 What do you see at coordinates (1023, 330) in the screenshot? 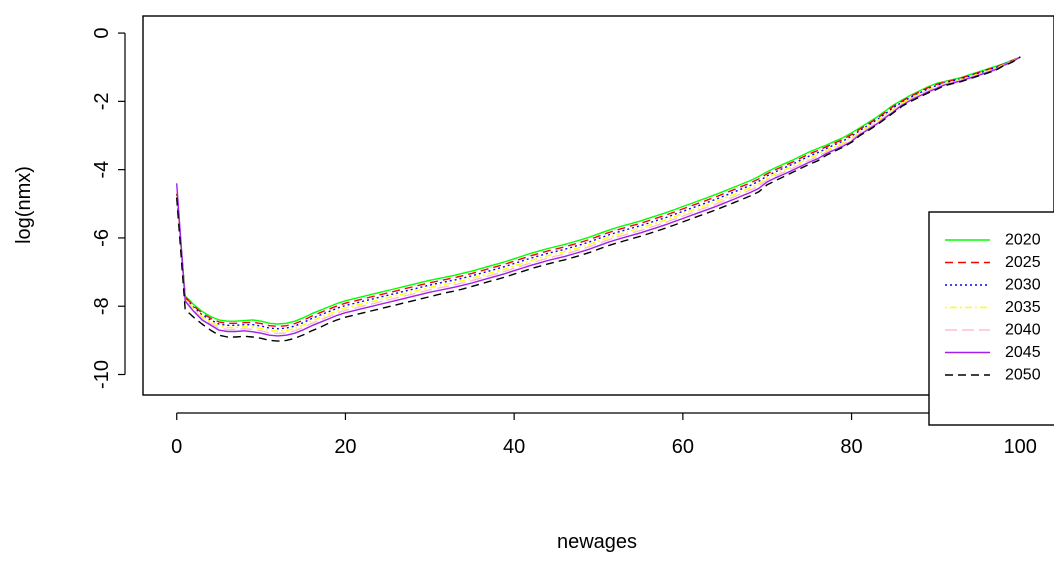
I see `legend-label-2040: 2040` at bounding box center [1023, 330].